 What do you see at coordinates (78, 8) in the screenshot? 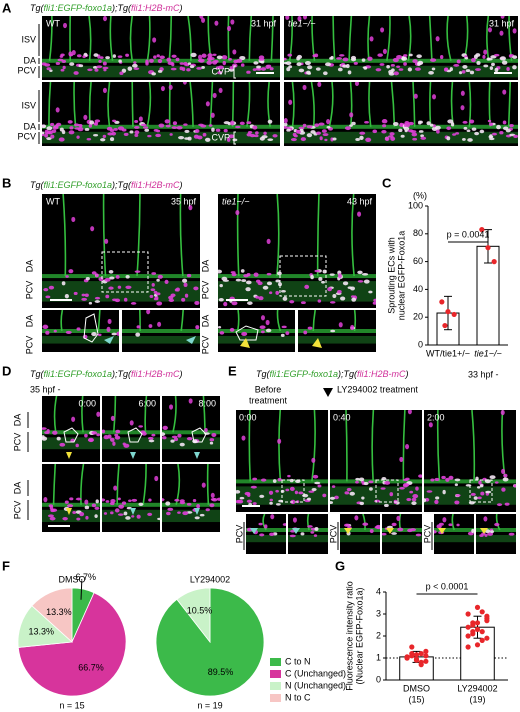
I see `title-part: fli1:EGFP-foxo1a` at bounding box center [78, 8].